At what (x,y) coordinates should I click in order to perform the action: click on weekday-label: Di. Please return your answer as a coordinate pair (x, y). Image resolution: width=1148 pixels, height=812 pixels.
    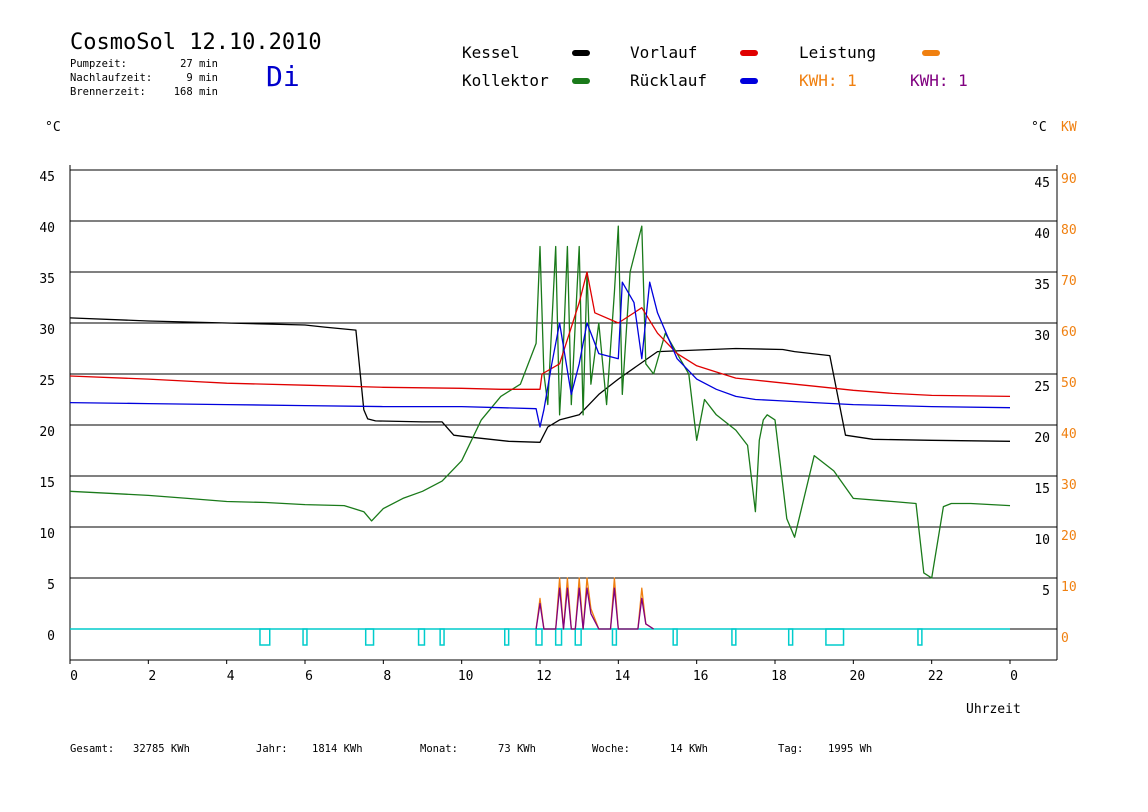
    Looking at the image, I should click on (283, 76).